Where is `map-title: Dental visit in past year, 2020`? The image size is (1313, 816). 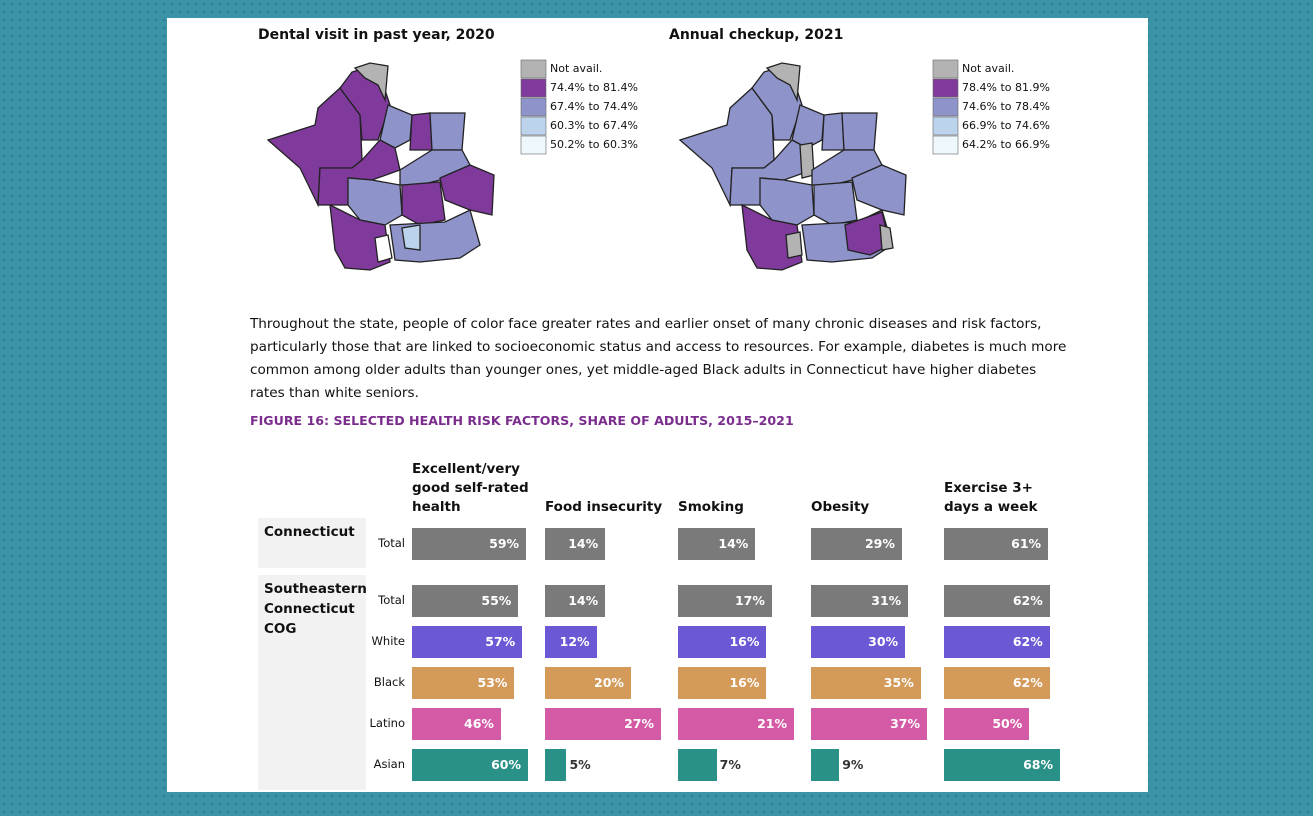
map-title: Dental visit in past year, 2020 is located at coordinates (376, 35).